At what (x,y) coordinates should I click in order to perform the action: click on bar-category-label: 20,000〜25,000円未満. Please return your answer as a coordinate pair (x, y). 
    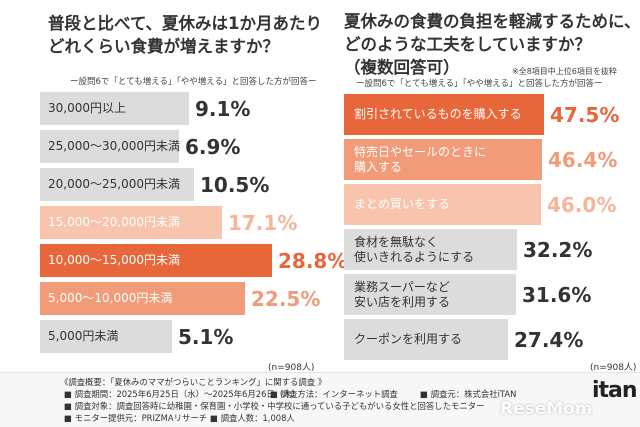
    Looking at the image, I should click on (114, 184).